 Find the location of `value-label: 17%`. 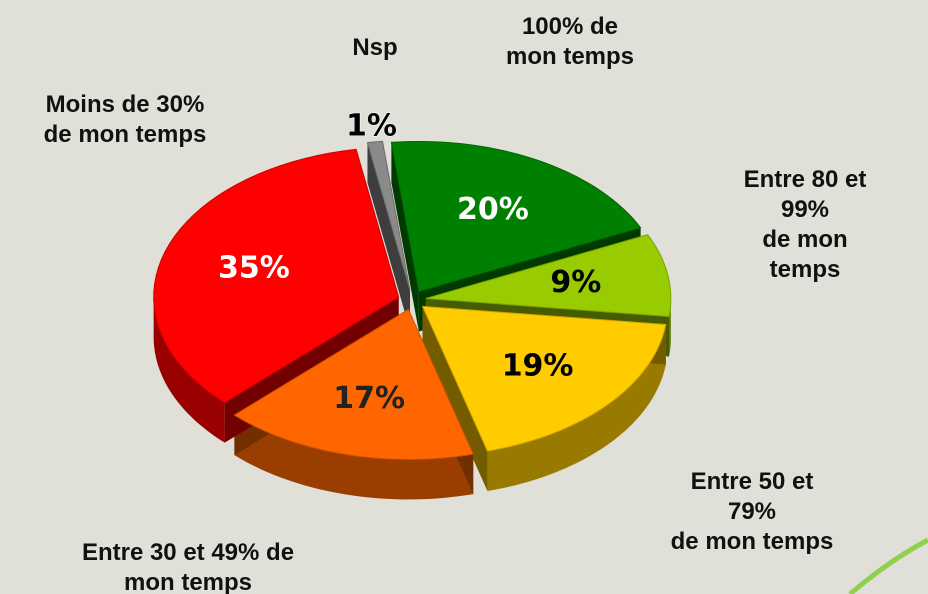

value-label: 17% is located at coordinates (369, 398).